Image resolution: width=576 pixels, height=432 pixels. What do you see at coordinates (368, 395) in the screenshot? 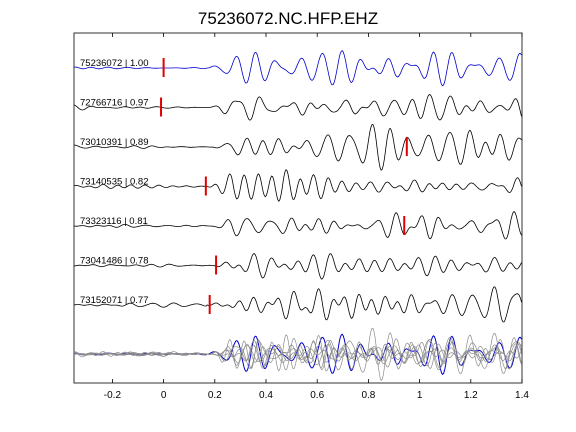
I see `x-tick-label: 0.8` at bounding box center [368, 395].